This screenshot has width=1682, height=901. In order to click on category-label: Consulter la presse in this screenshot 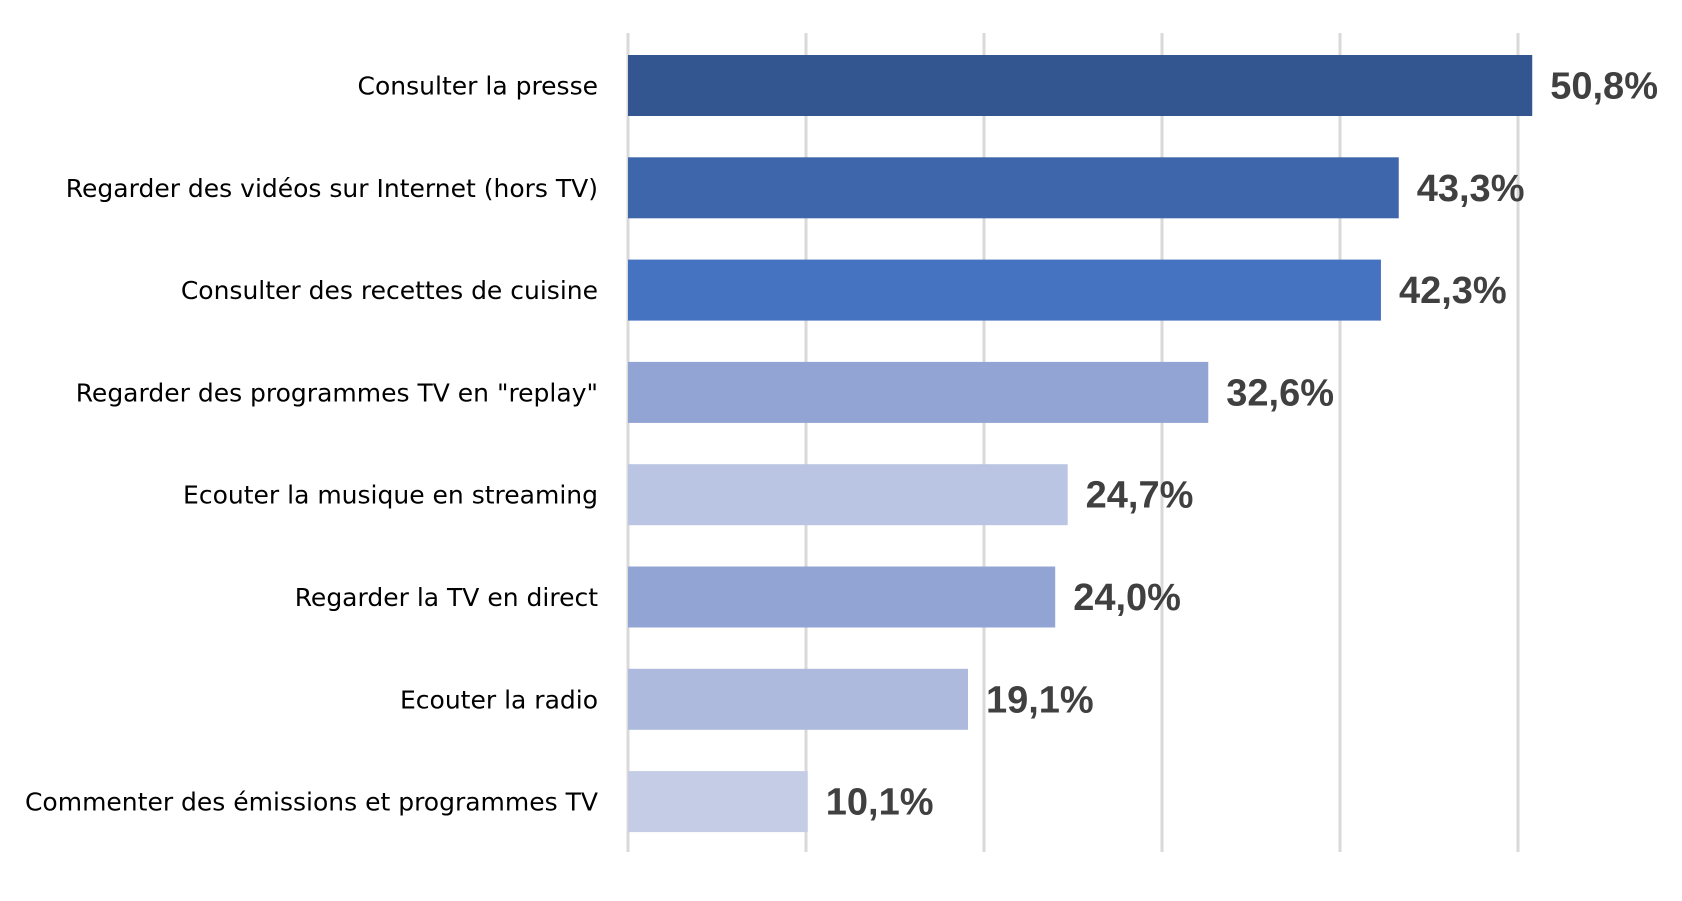, I will do `click(478, 86)`.